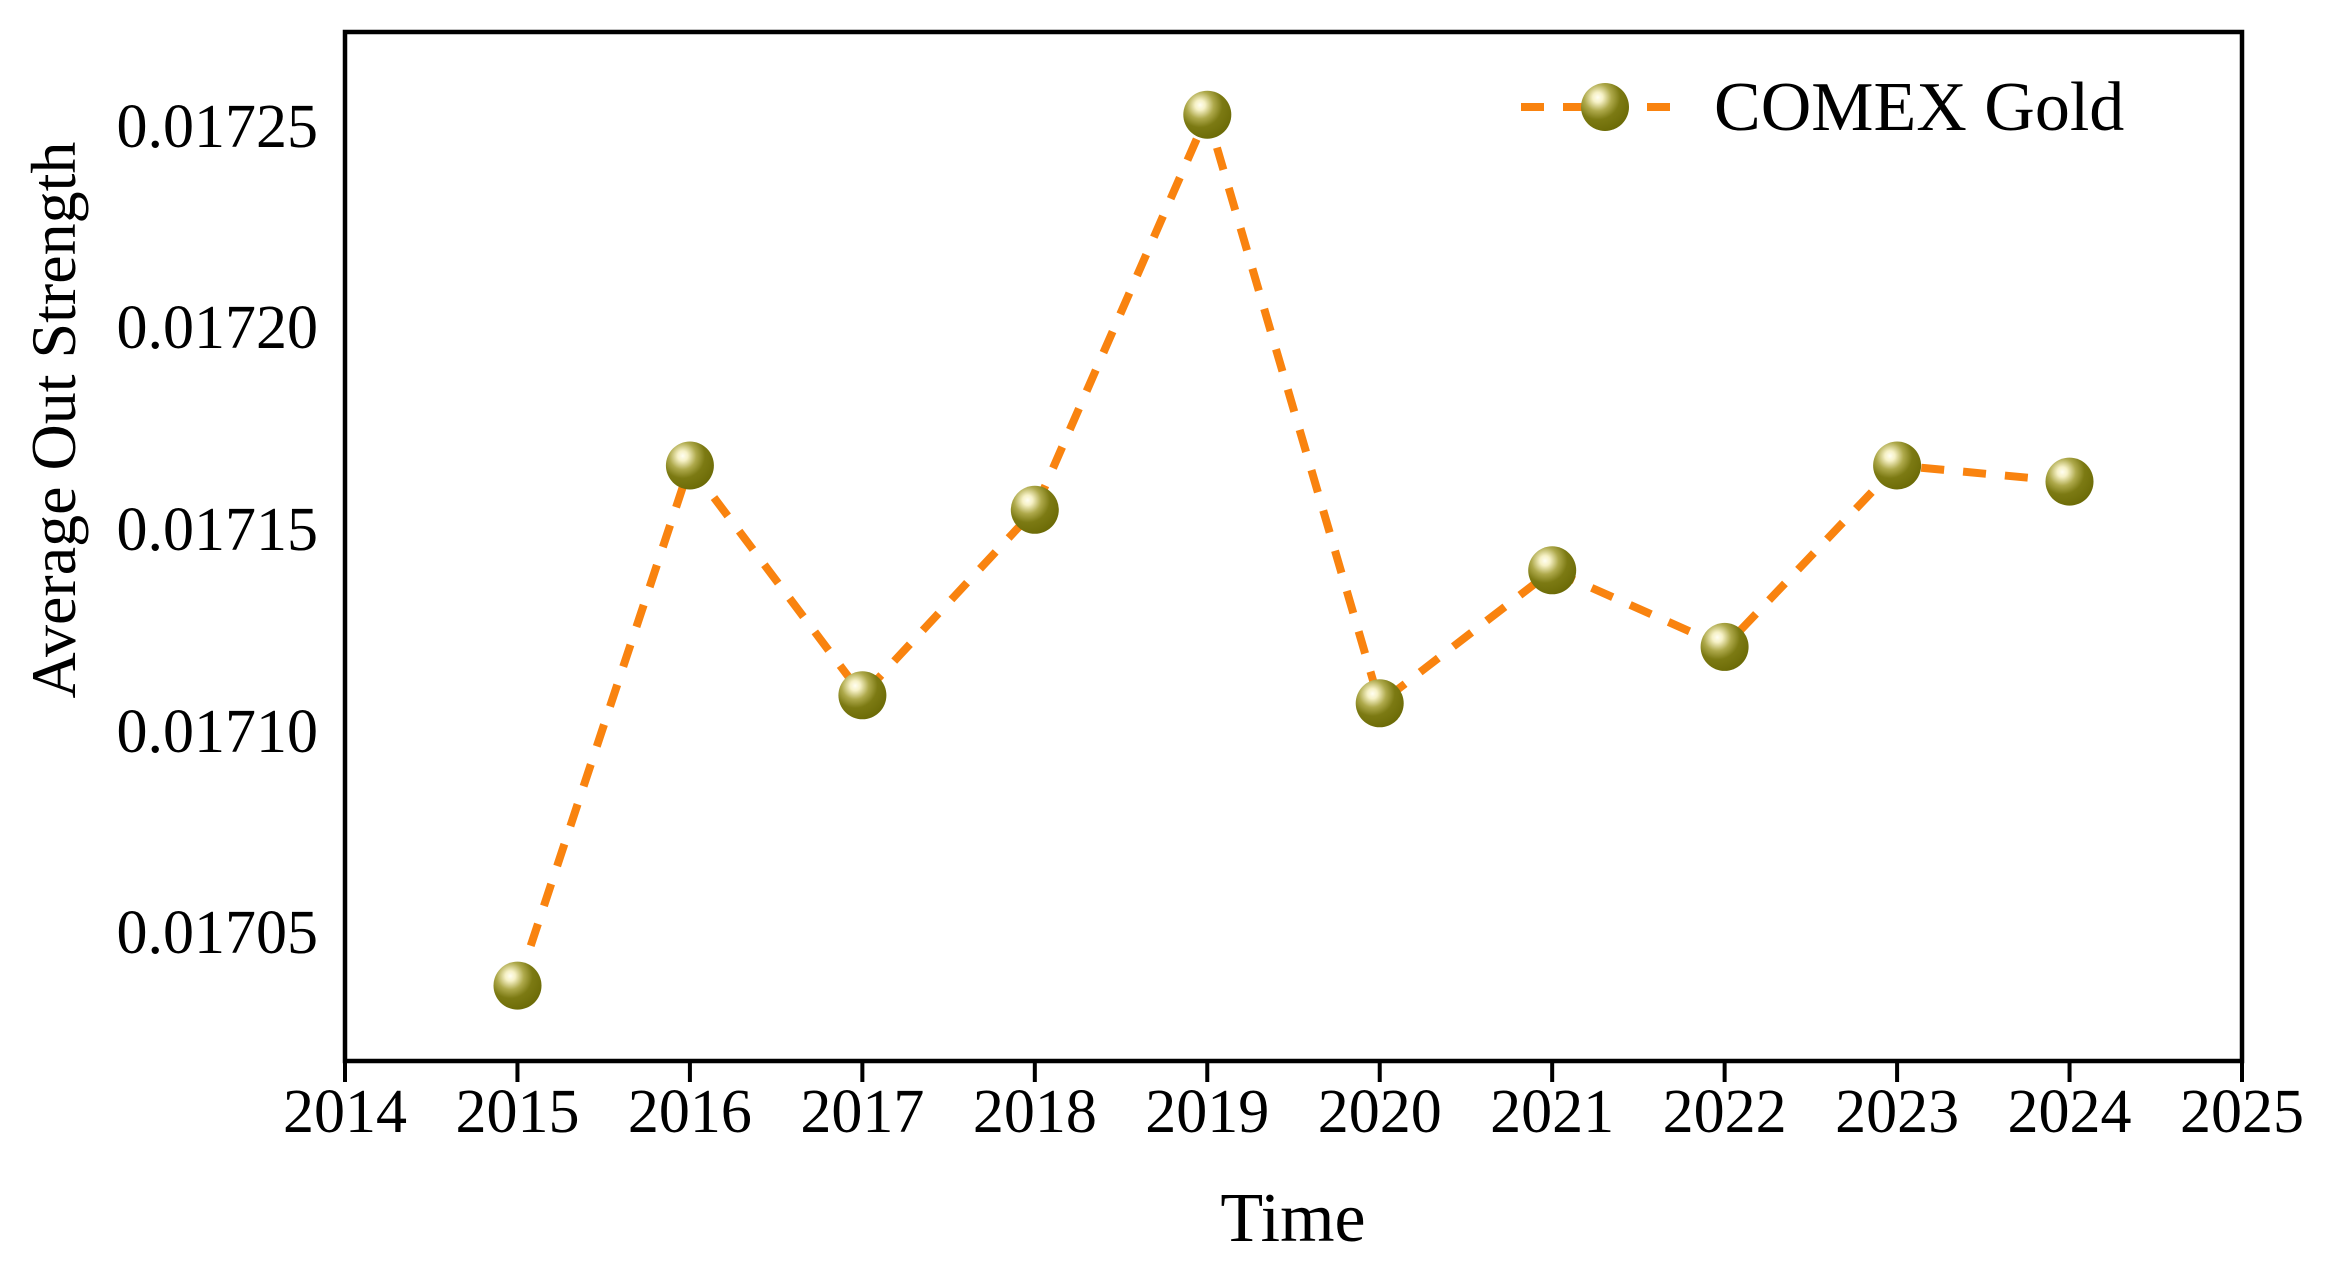 The height and width of the screenshot is (1268, 2325). What do you see at coordinates (217, 328) in the screenshot?
I see `y-tick-label-0.01720: 0.01720` at bounding box center [217, 328].